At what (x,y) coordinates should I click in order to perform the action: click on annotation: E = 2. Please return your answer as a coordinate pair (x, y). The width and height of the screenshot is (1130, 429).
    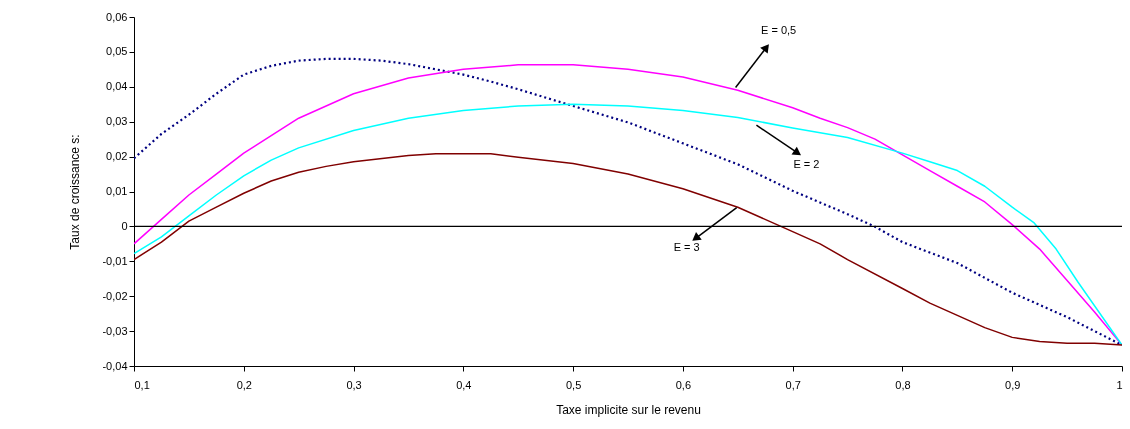
    Looking at the image, I should click on (806, 164).